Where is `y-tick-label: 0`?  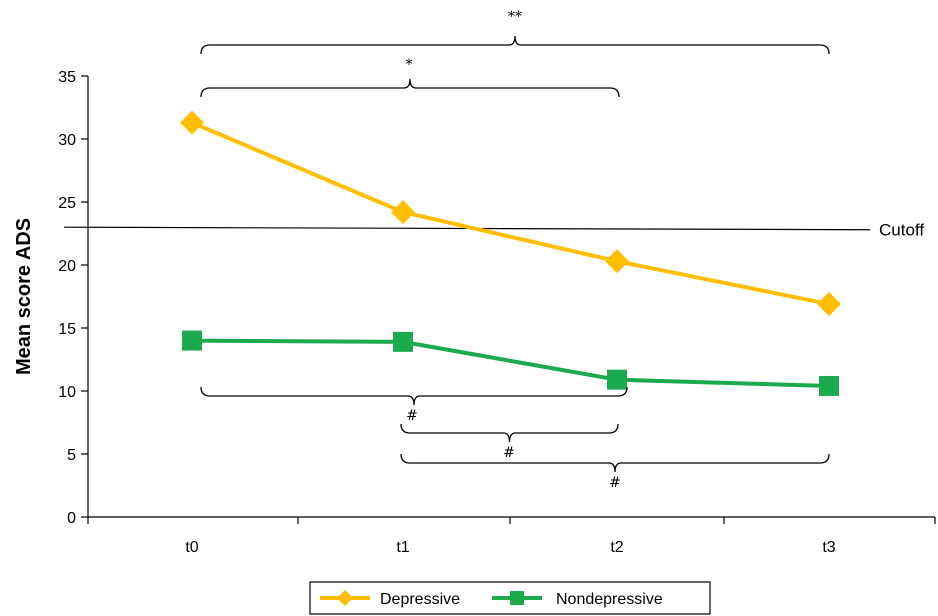 y-tick-label: 0 is located at coordinates (71, 518).